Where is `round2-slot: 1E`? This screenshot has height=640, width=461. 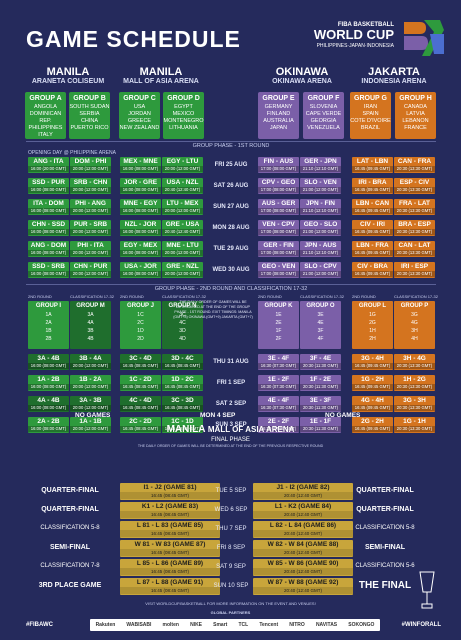 round2-slot: 1E is located at coordinates (278, 315).